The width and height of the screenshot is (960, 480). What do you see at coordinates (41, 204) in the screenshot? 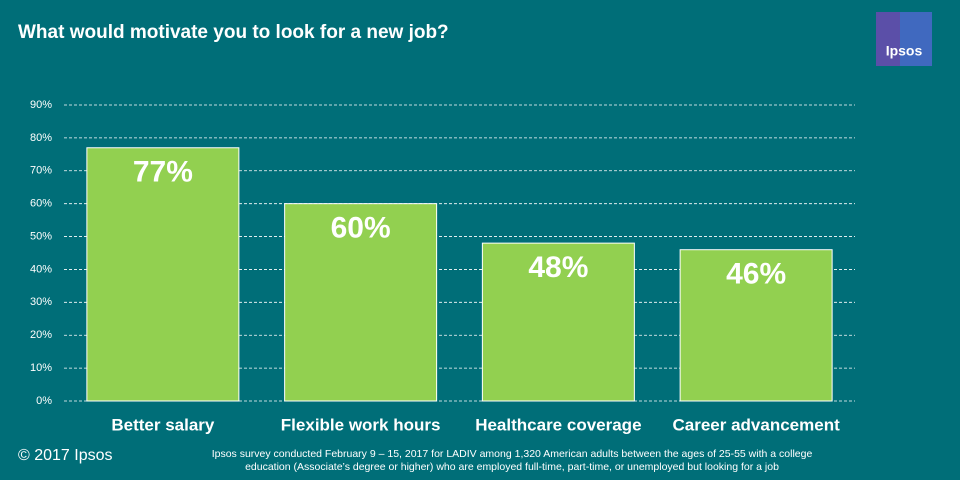
I see `y-tick-label: 60%` at bounding box center [41, 204].